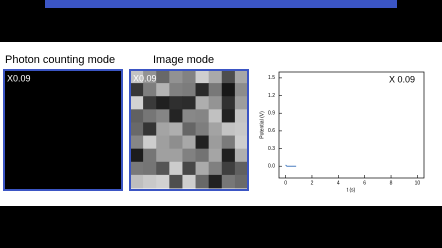 The height and width of the screenshot is (248, 442). Describe the element at coordinates (351, 190) in the screenshot. I see `x-axis-label: t (s)` at that location.